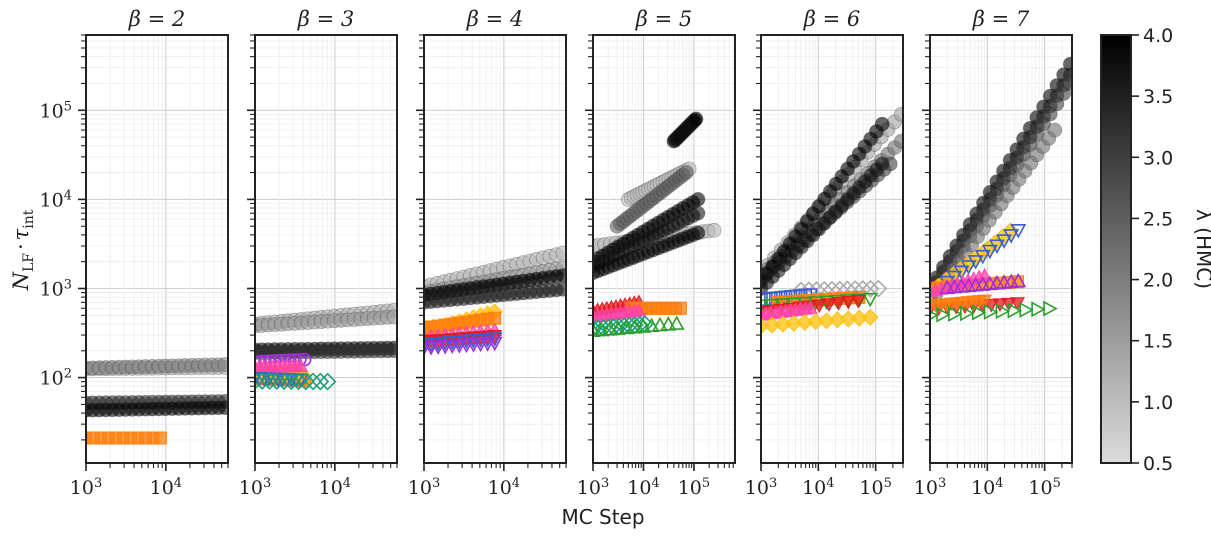 This screenshot has width=1211, height=539. Describe the element at coordinates (1158, 97) in the screenshot. I see `colorbar-tick-label: 3.5` at that location.